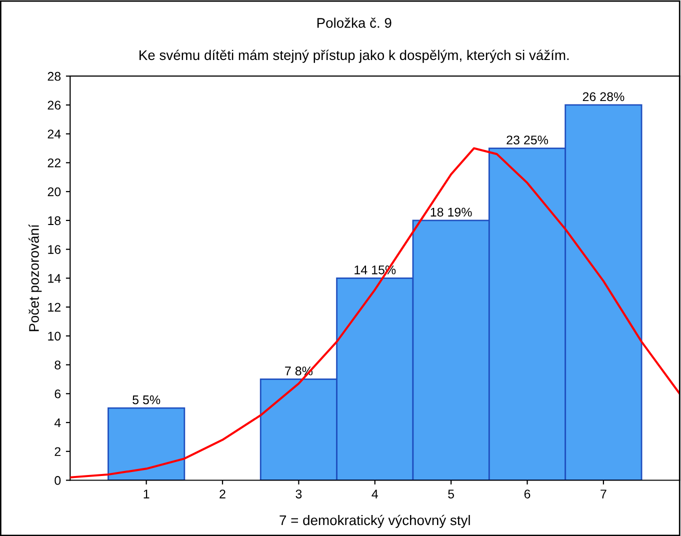 The height and width of the screenshot is (536, 681). I want to click on y-tick-label: 16, so click(54, 249).